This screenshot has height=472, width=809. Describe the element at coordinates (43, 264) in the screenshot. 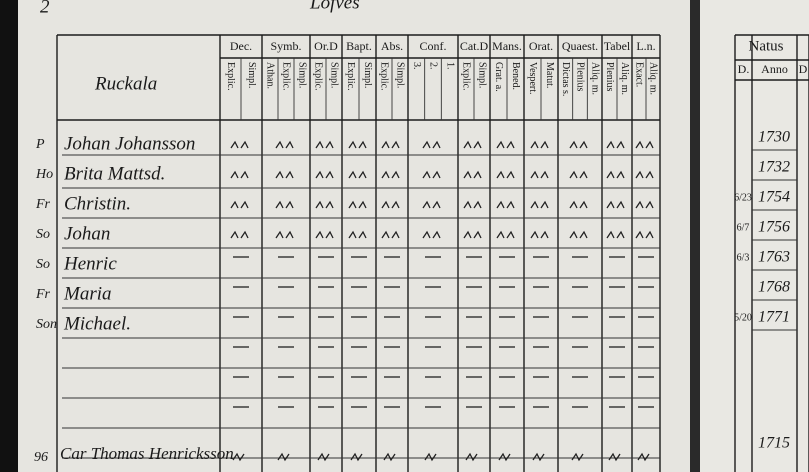

I see `margin-note: So` at that location.